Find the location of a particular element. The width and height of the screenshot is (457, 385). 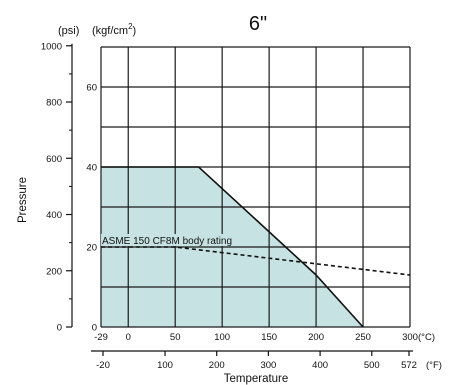

fahrenheit-tick-label: 500 is located at coordinates (372, 365).